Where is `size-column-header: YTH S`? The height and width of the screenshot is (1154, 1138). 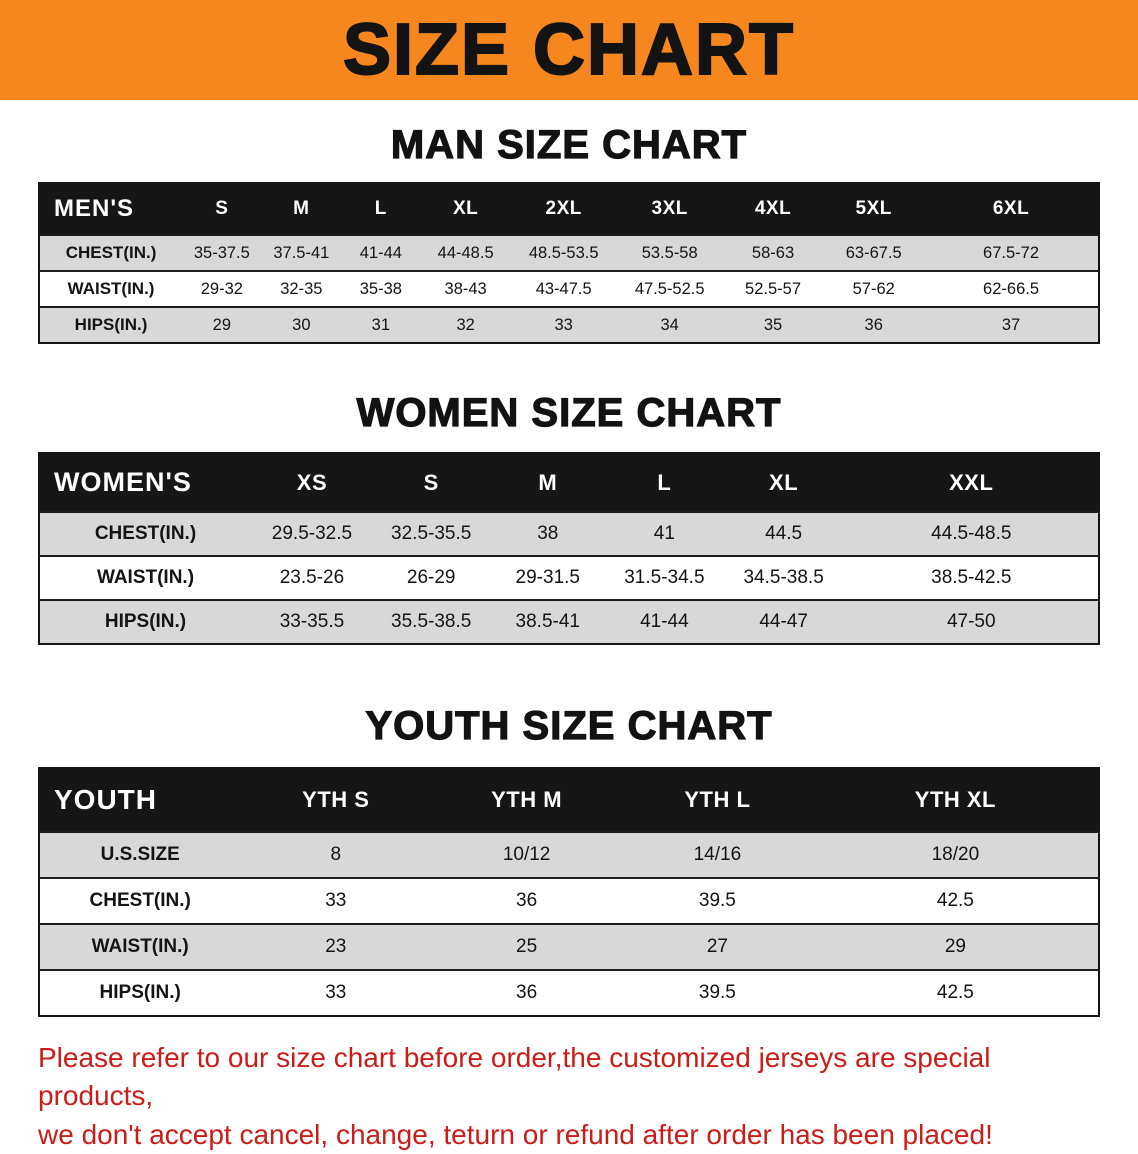 size-column-header: YTH S is located at coordinates (336, 799).